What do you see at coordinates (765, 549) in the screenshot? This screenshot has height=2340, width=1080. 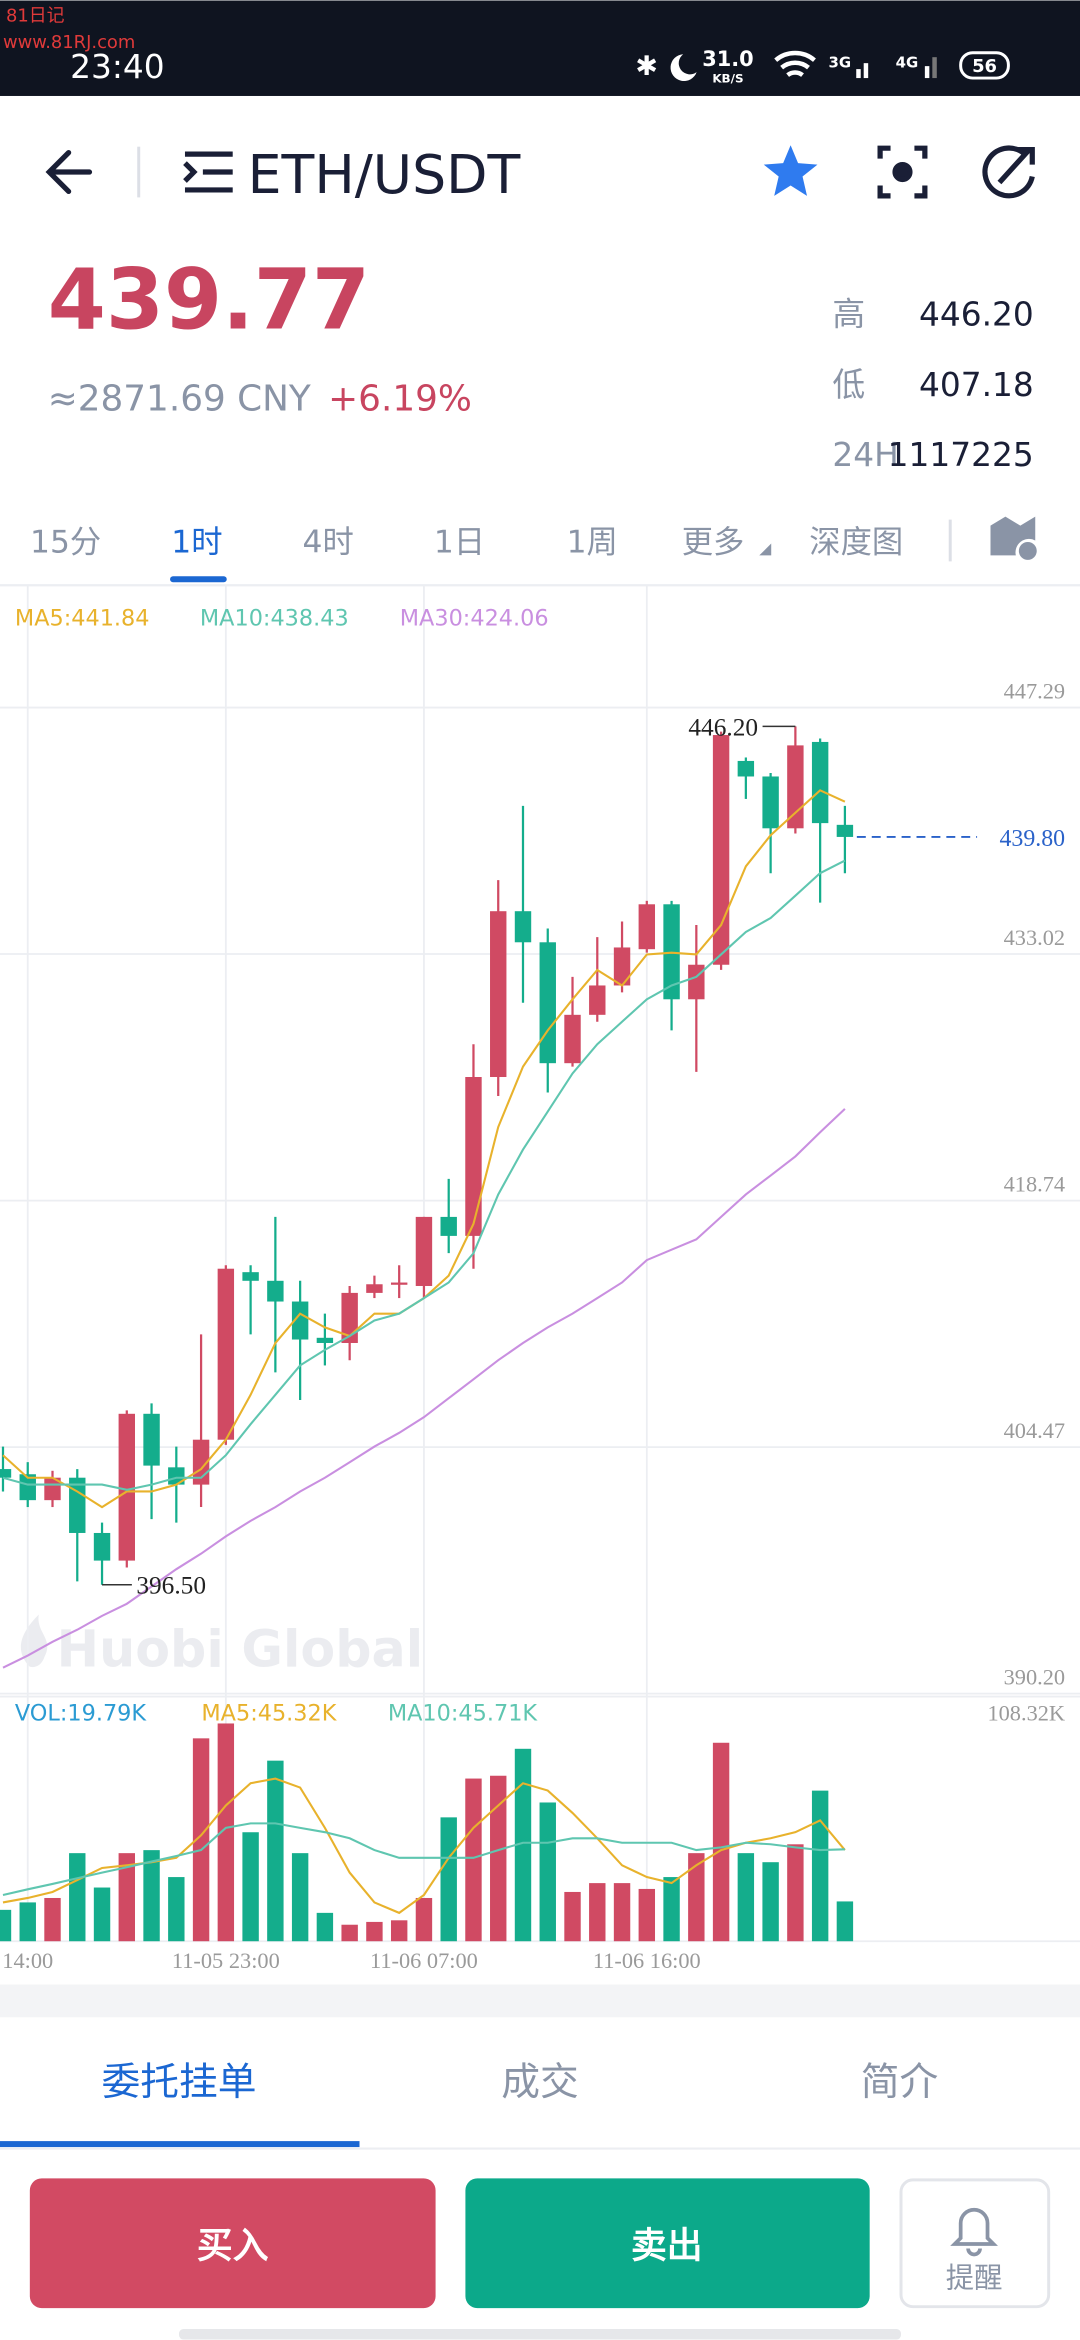 I see `dropdown-arrow` at bounding box center [765, 549].